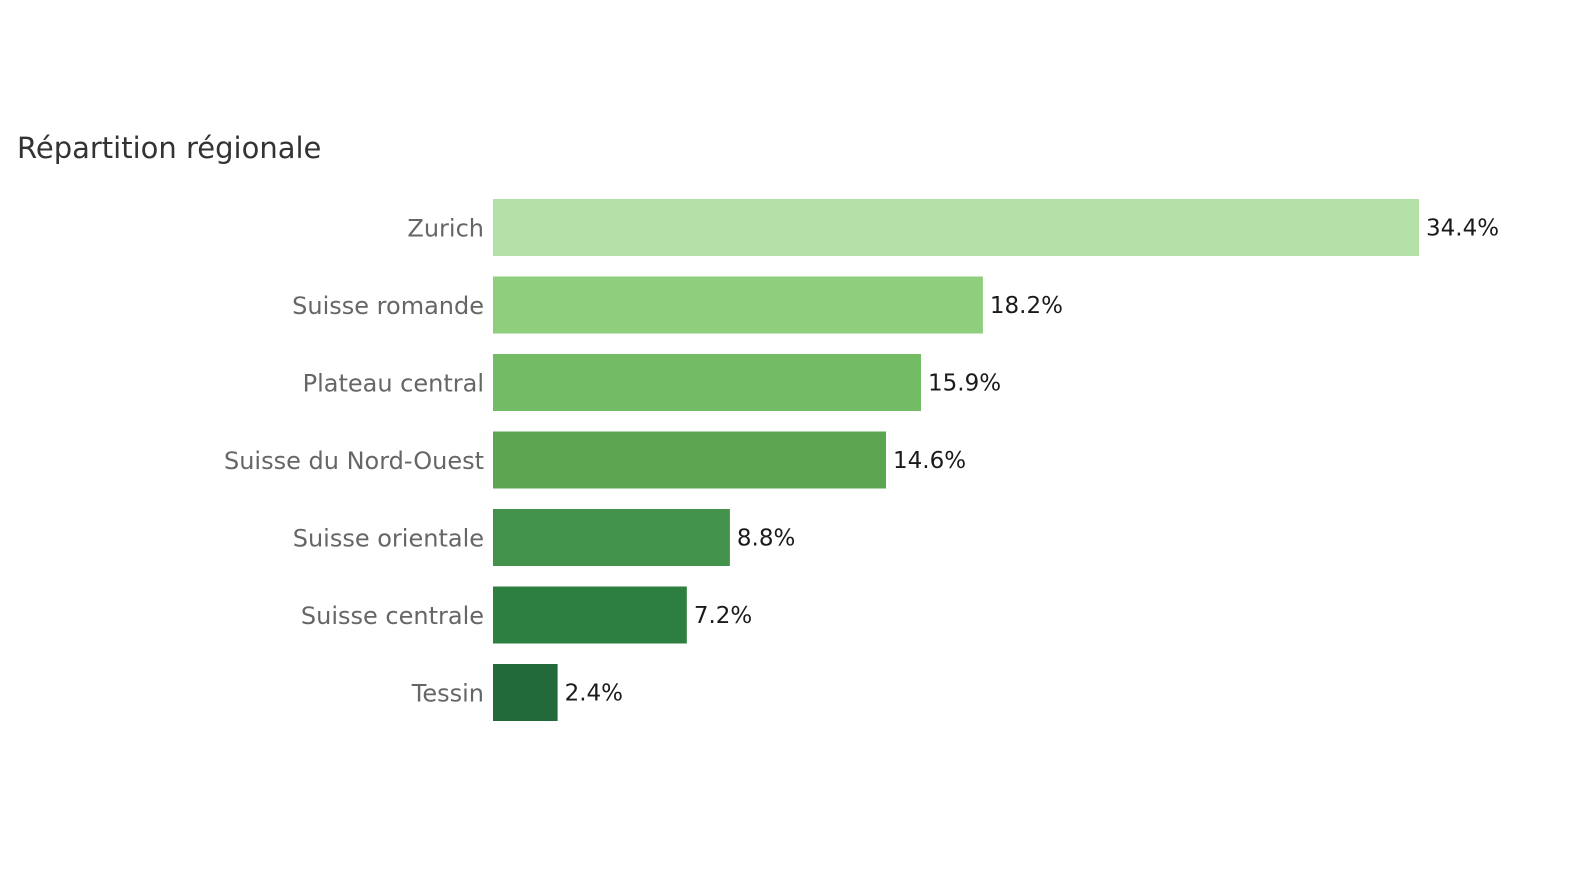 The height and width of the screenshot is (892, 1584). Describe the element at coordinates (1026, 306) in the screenshot. I see `value-label: 18.2%` at that location.